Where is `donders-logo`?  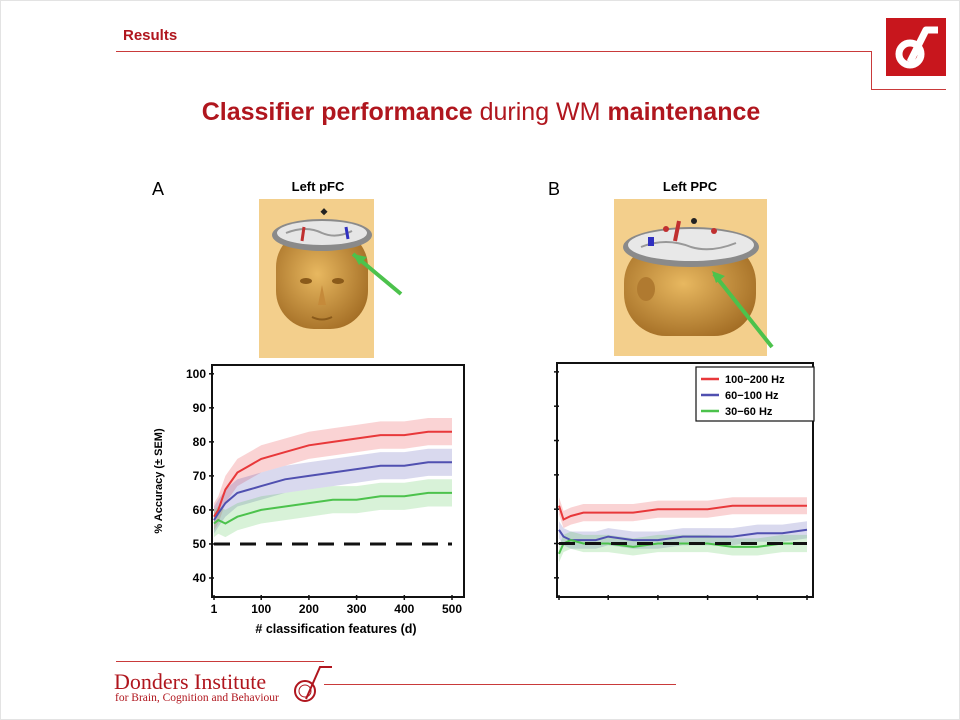
donders-logo is located at coordinates (916, 47).